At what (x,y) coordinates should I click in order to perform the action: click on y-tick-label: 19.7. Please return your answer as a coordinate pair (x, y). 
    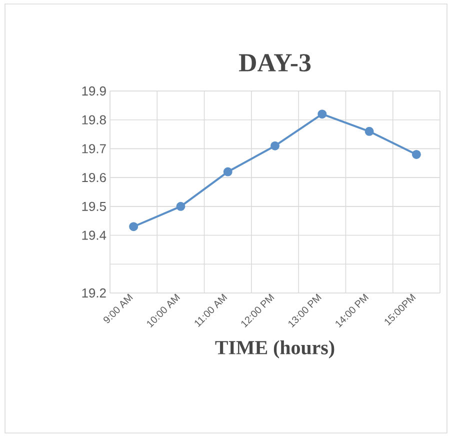
    Looking at the image, I should click on (94, 149).